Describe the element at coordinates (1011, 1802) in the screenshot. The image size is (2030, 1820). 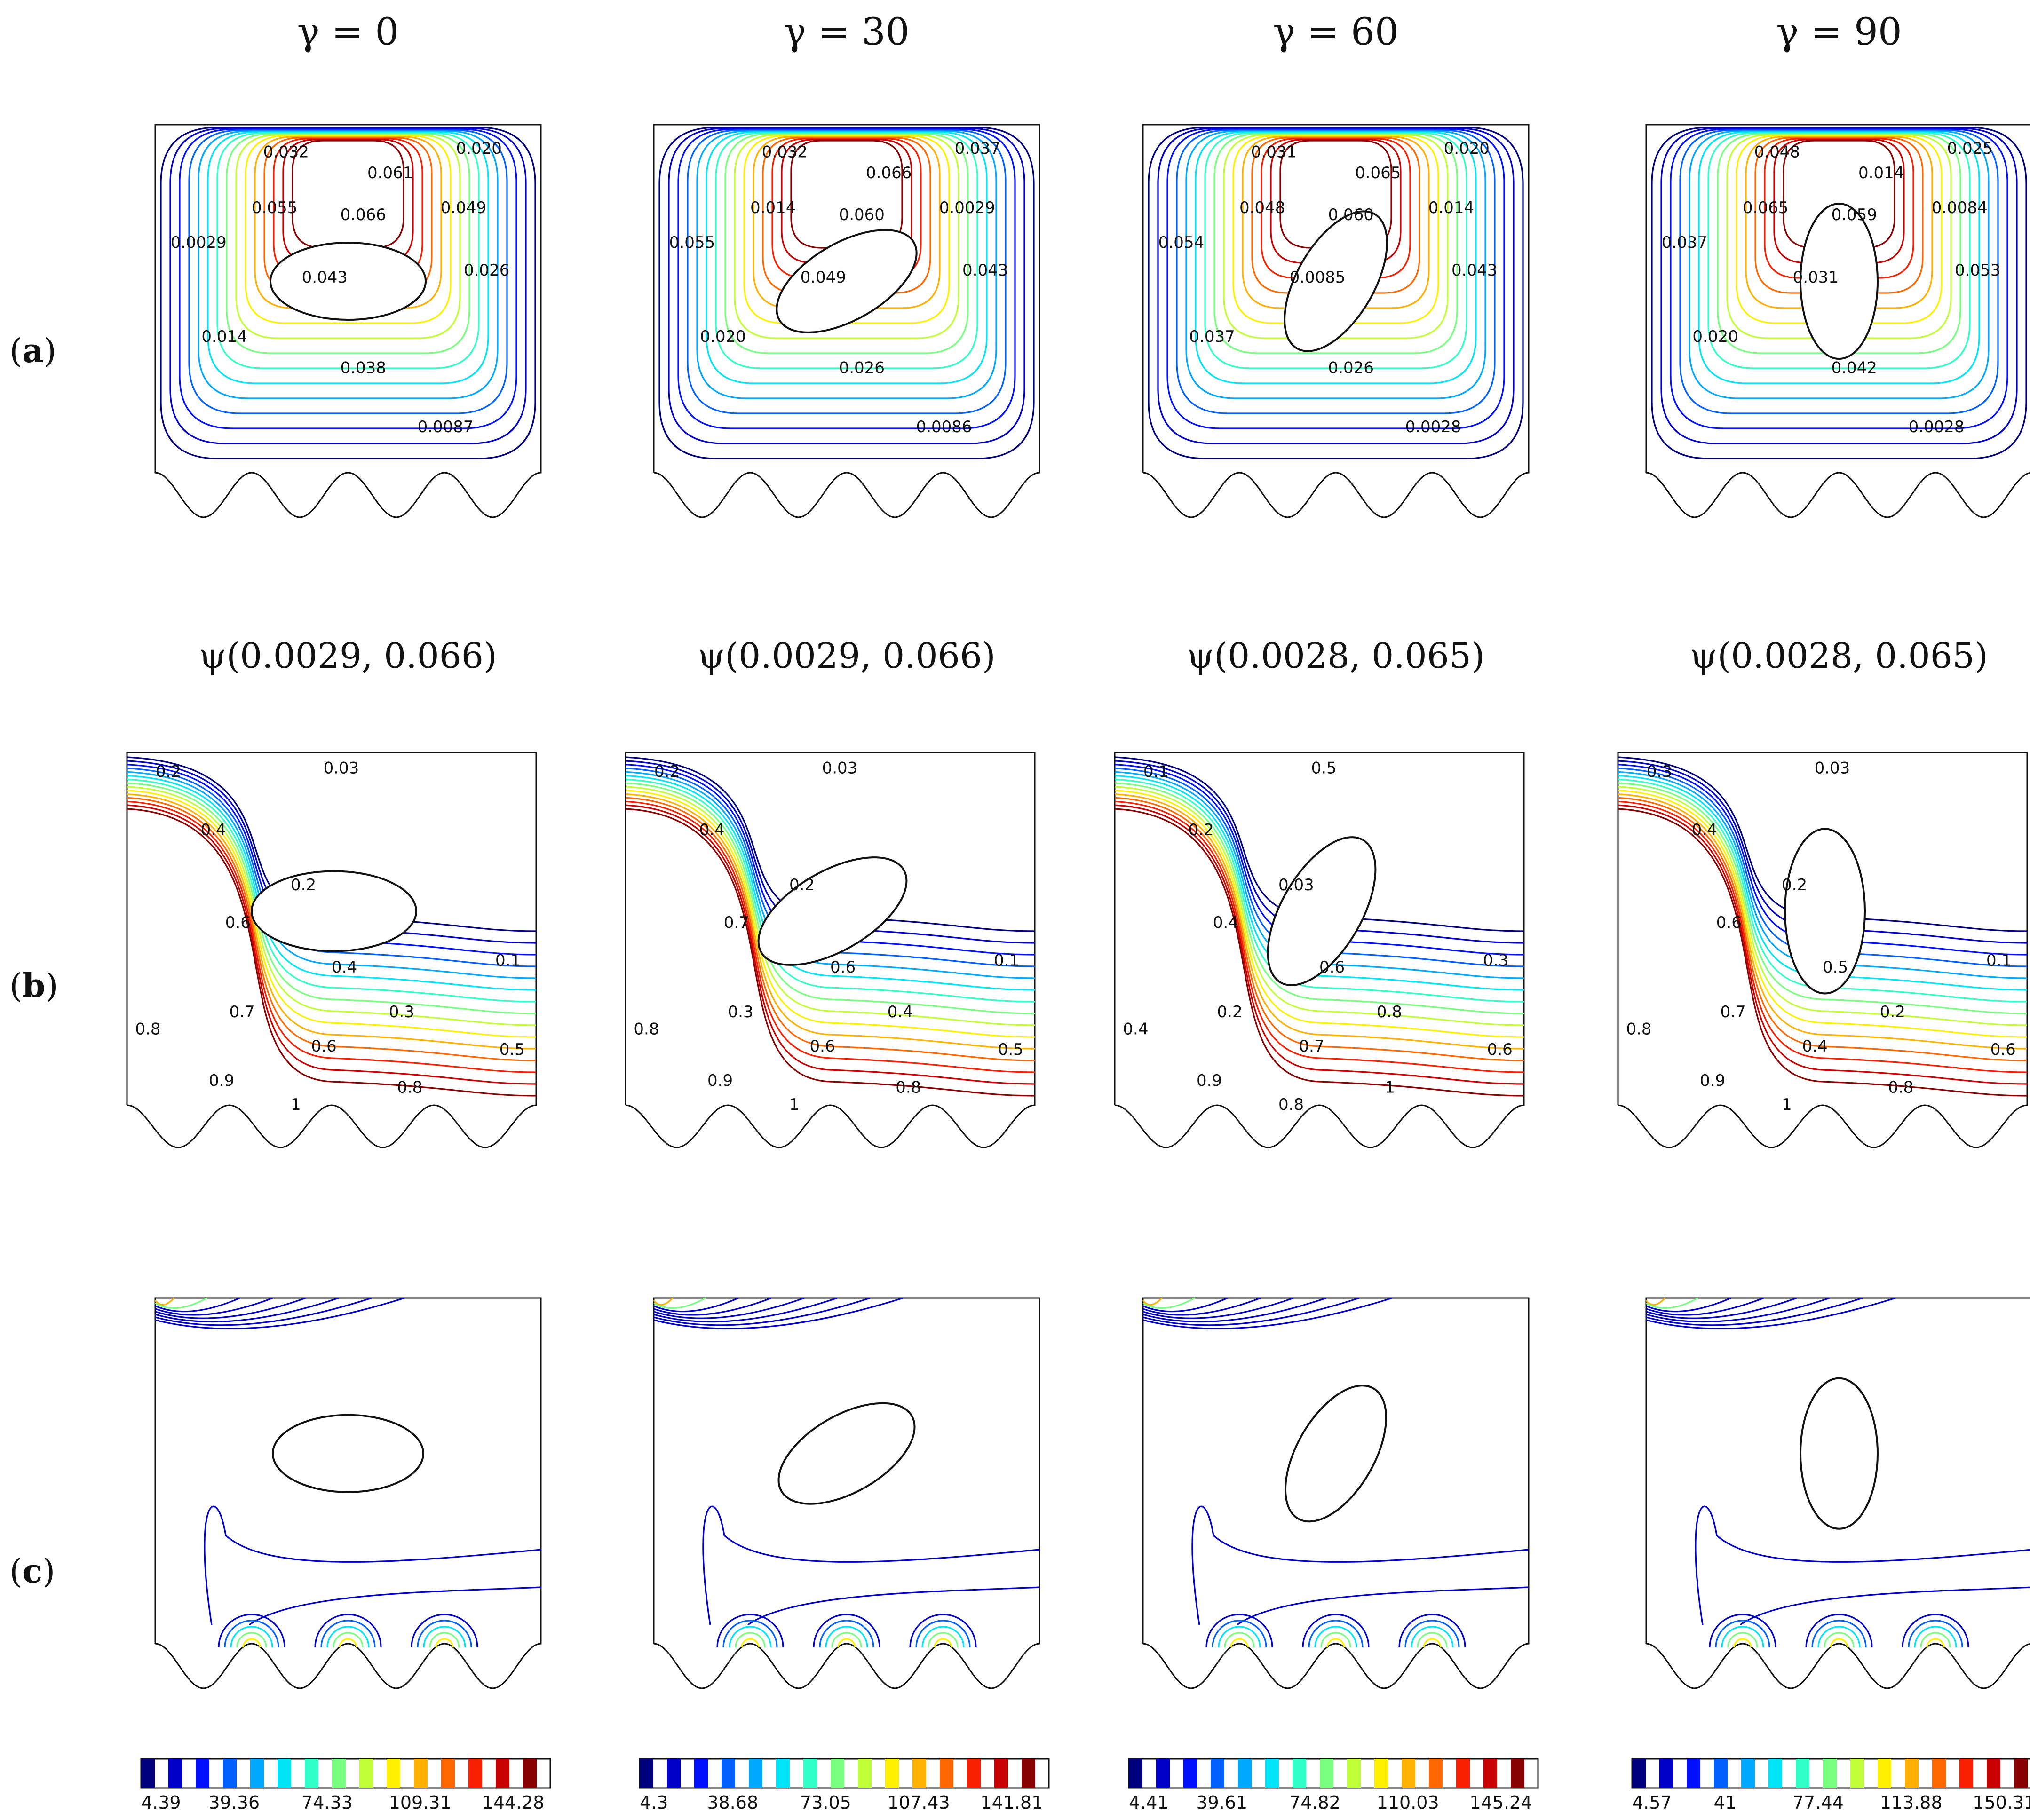
I see `colorbar-tick-label: 141.81` at that location.